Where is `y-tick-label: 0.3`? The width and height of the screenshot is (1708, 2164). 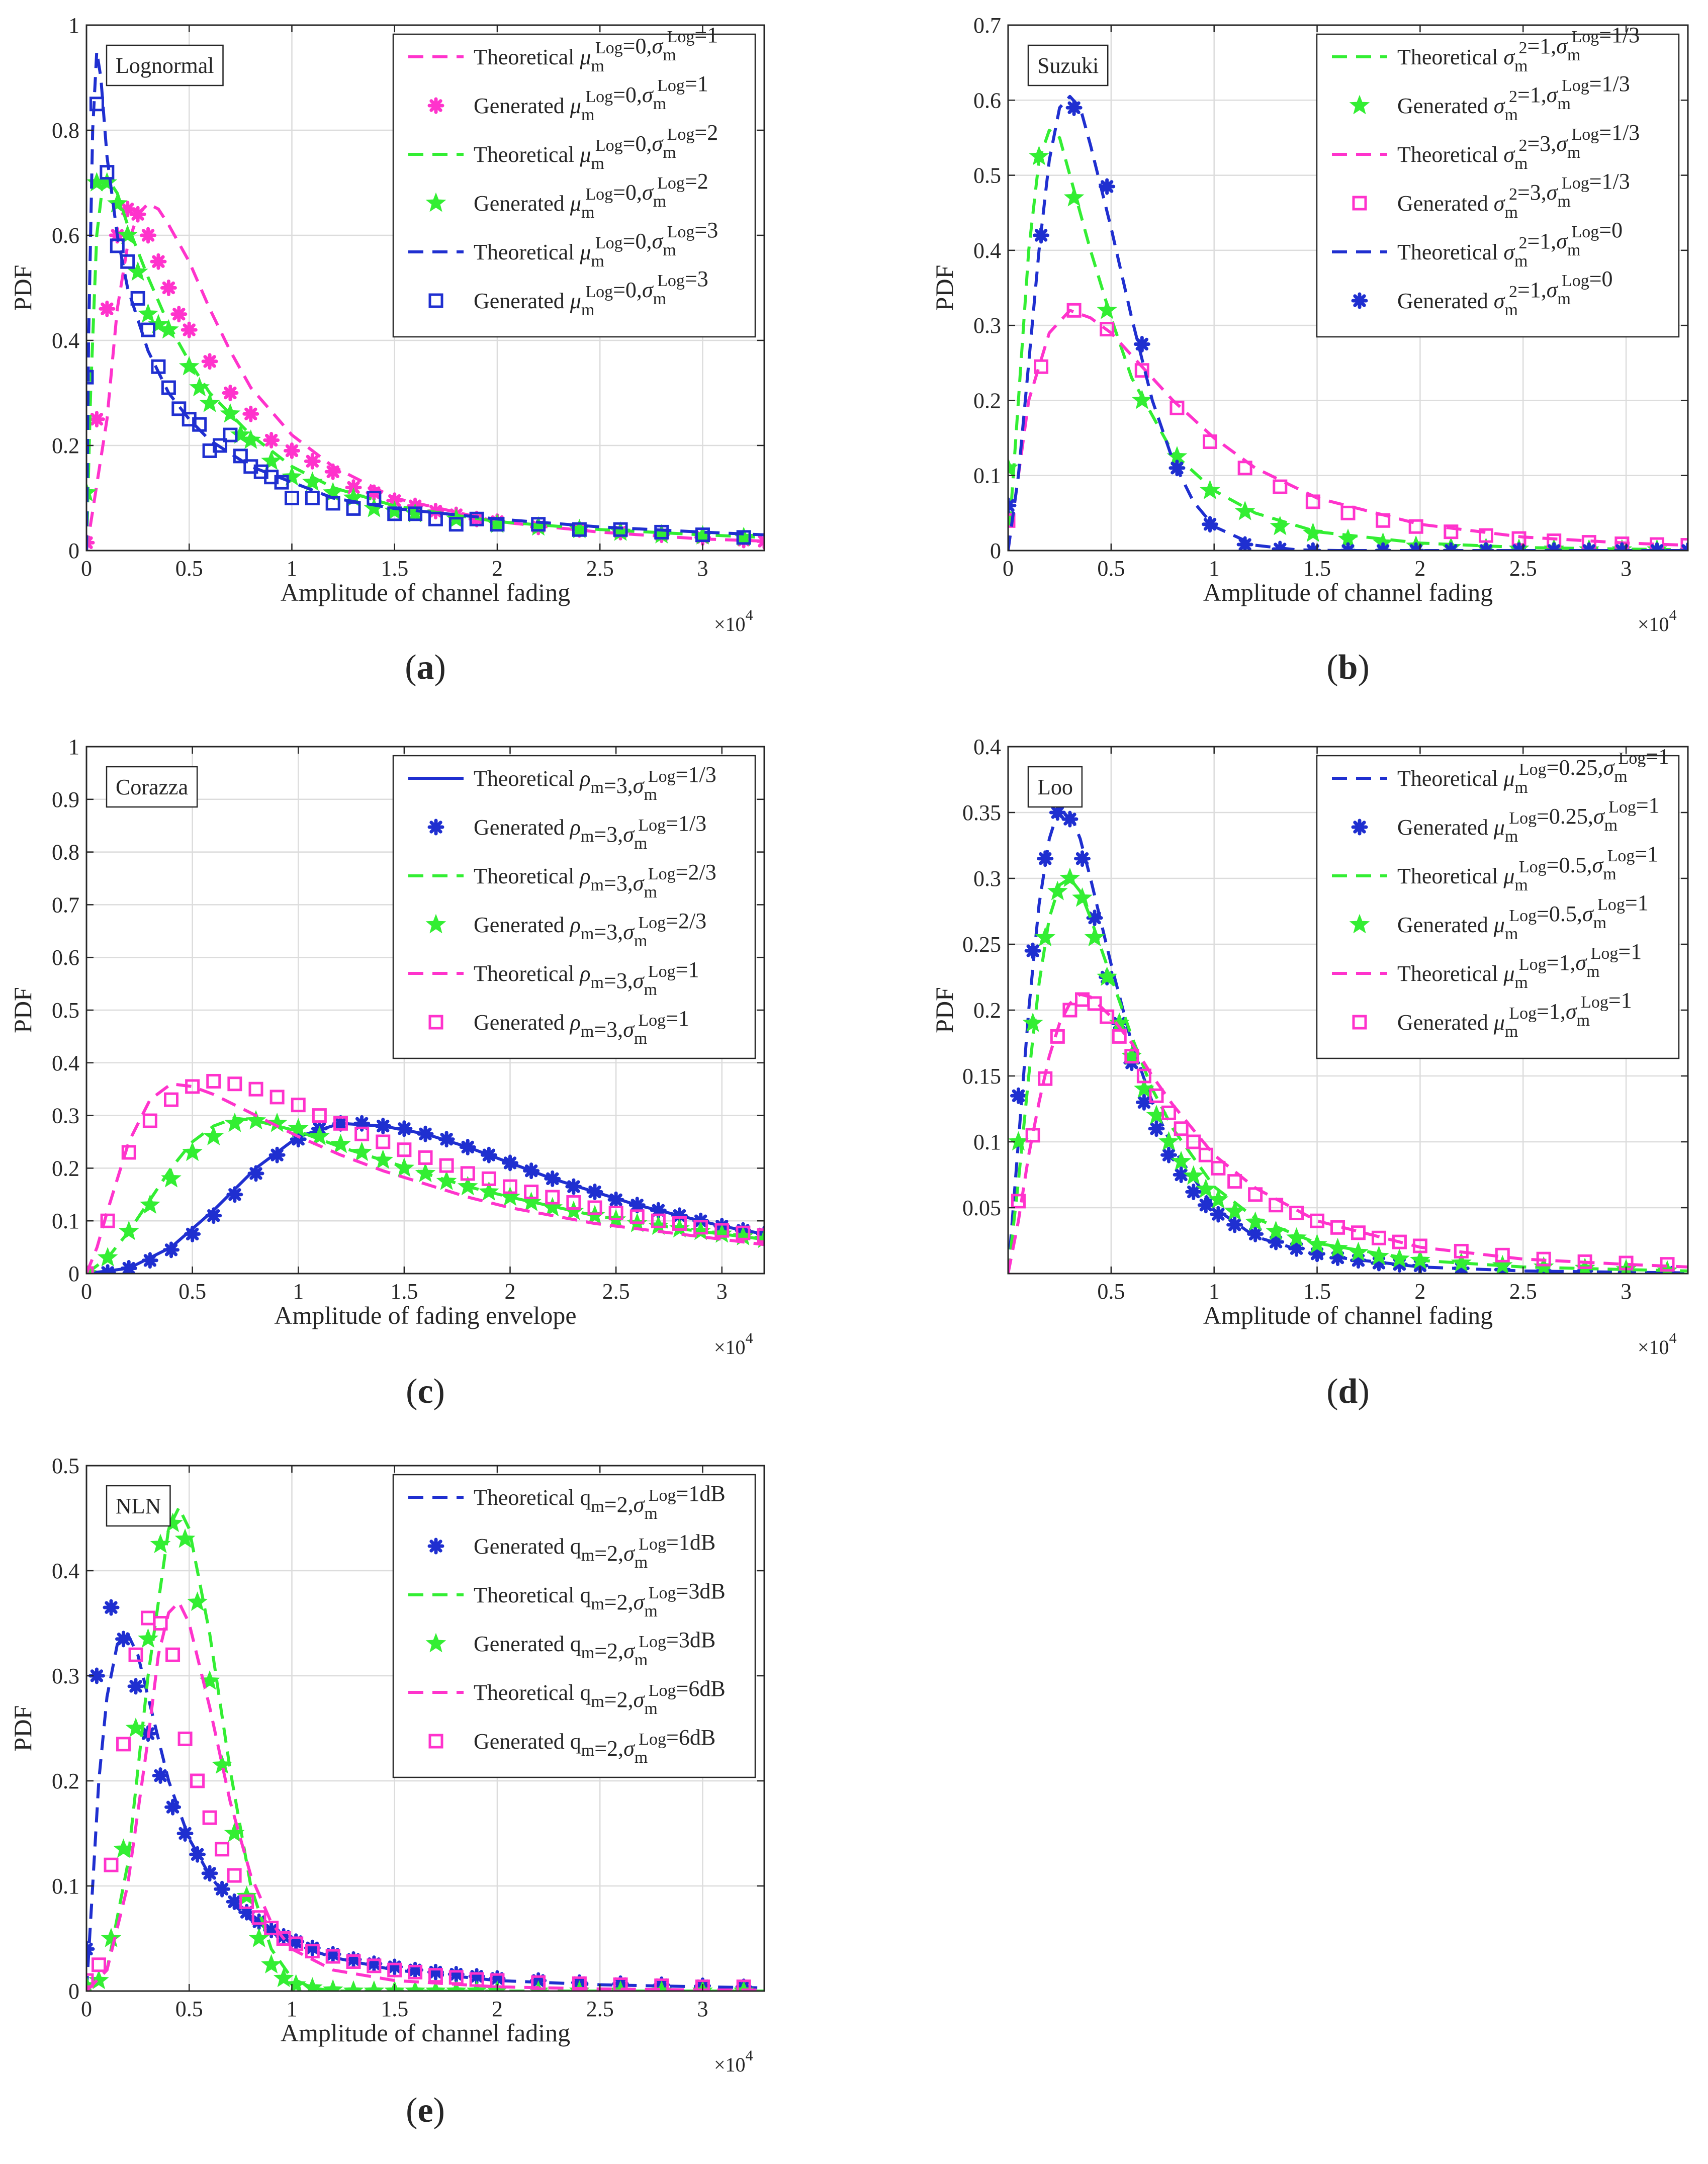
y-tick-label: 0.3 is located at coordinates (65, 1676).